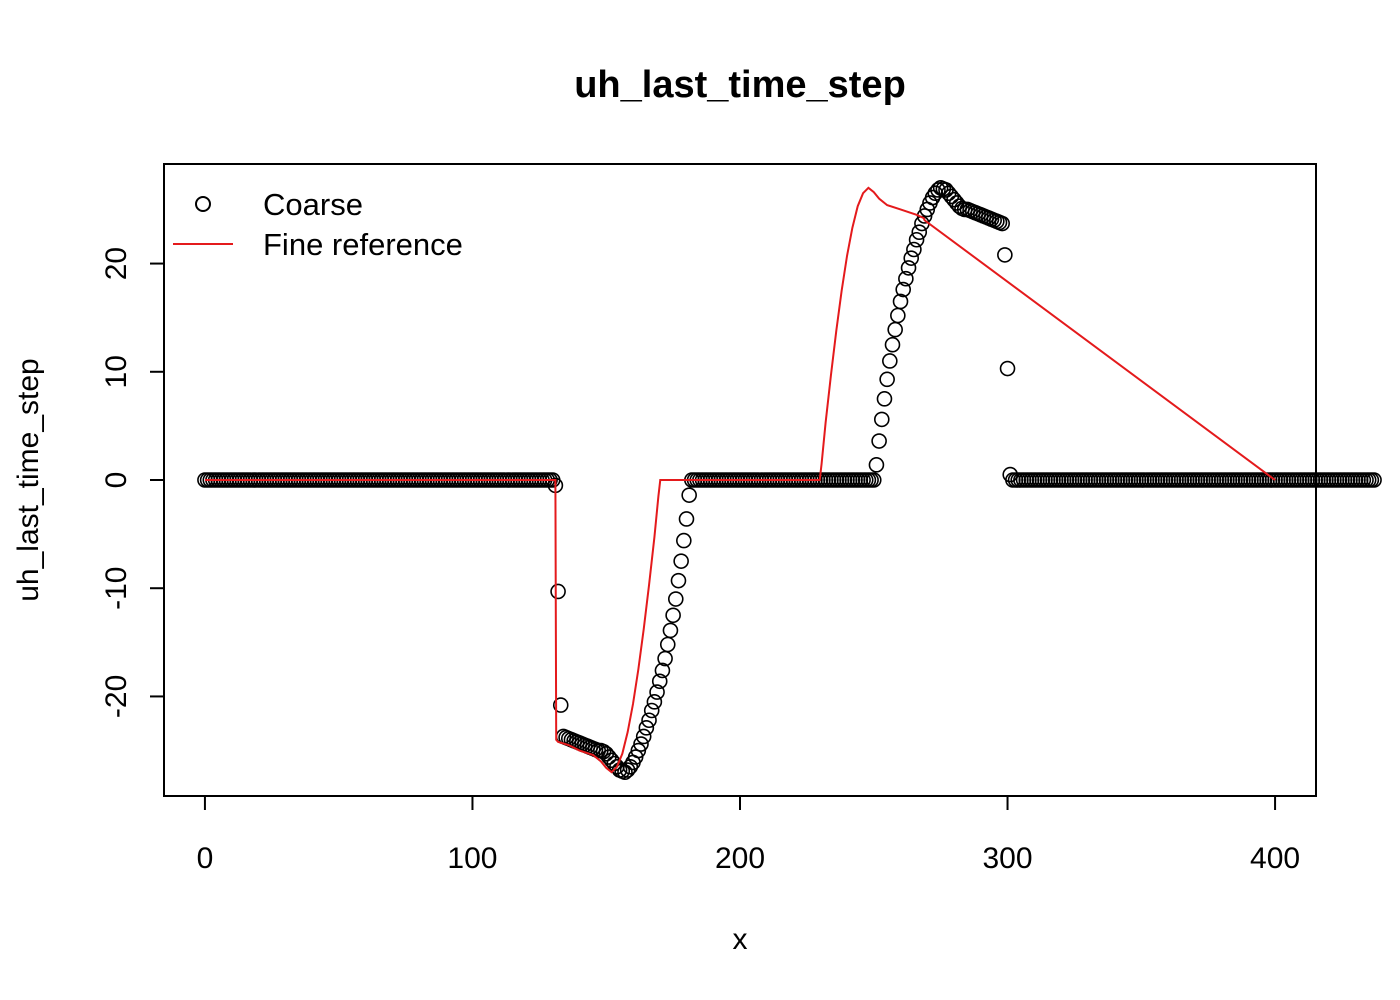 The width and height of the screenshot is (1400, 1000). Describe the element at coordinates (116, 696) in the screenshot. I see `y-tick-label: -20` at that location.